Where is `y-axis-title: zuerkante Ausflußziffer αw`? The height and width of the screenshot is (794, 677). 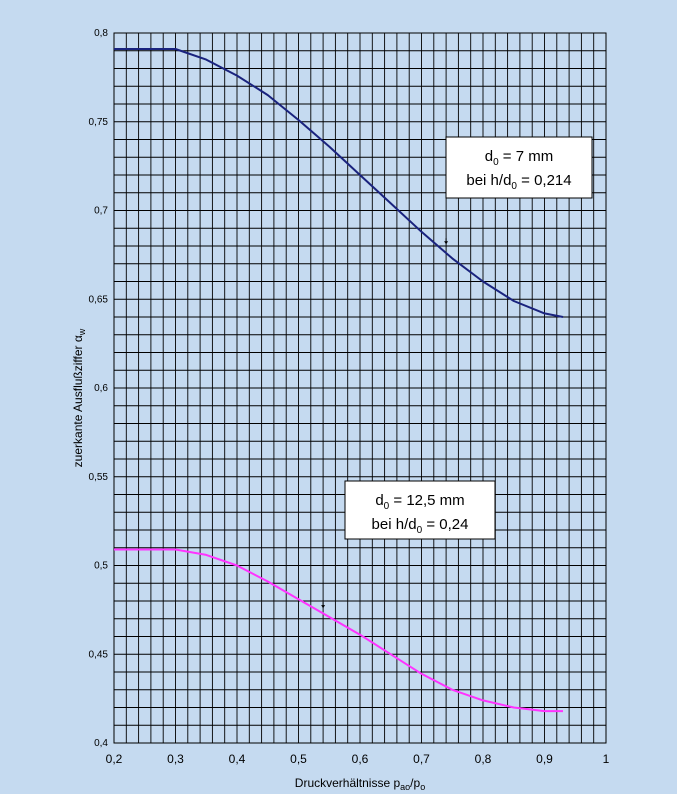 y-axis-title: zuerkante Ausflußziffer αw is located at coordinates (79, 397).